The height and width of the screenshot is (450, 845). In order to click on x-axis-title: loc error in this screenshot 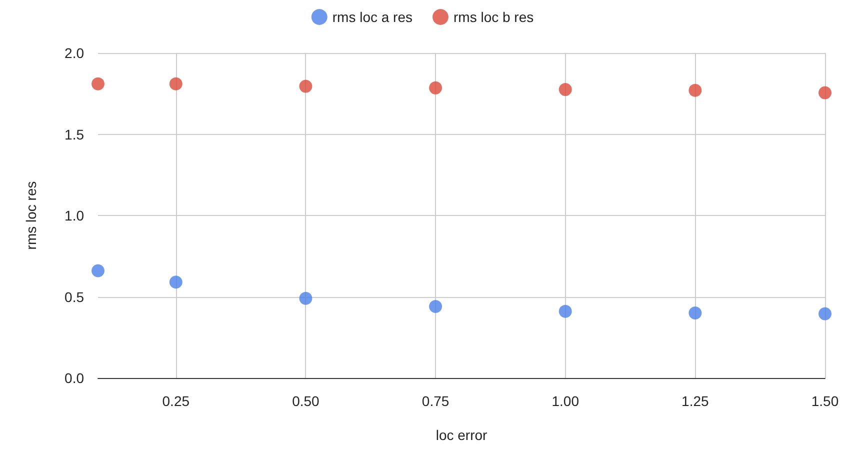, I will do `click(462, 435)`.